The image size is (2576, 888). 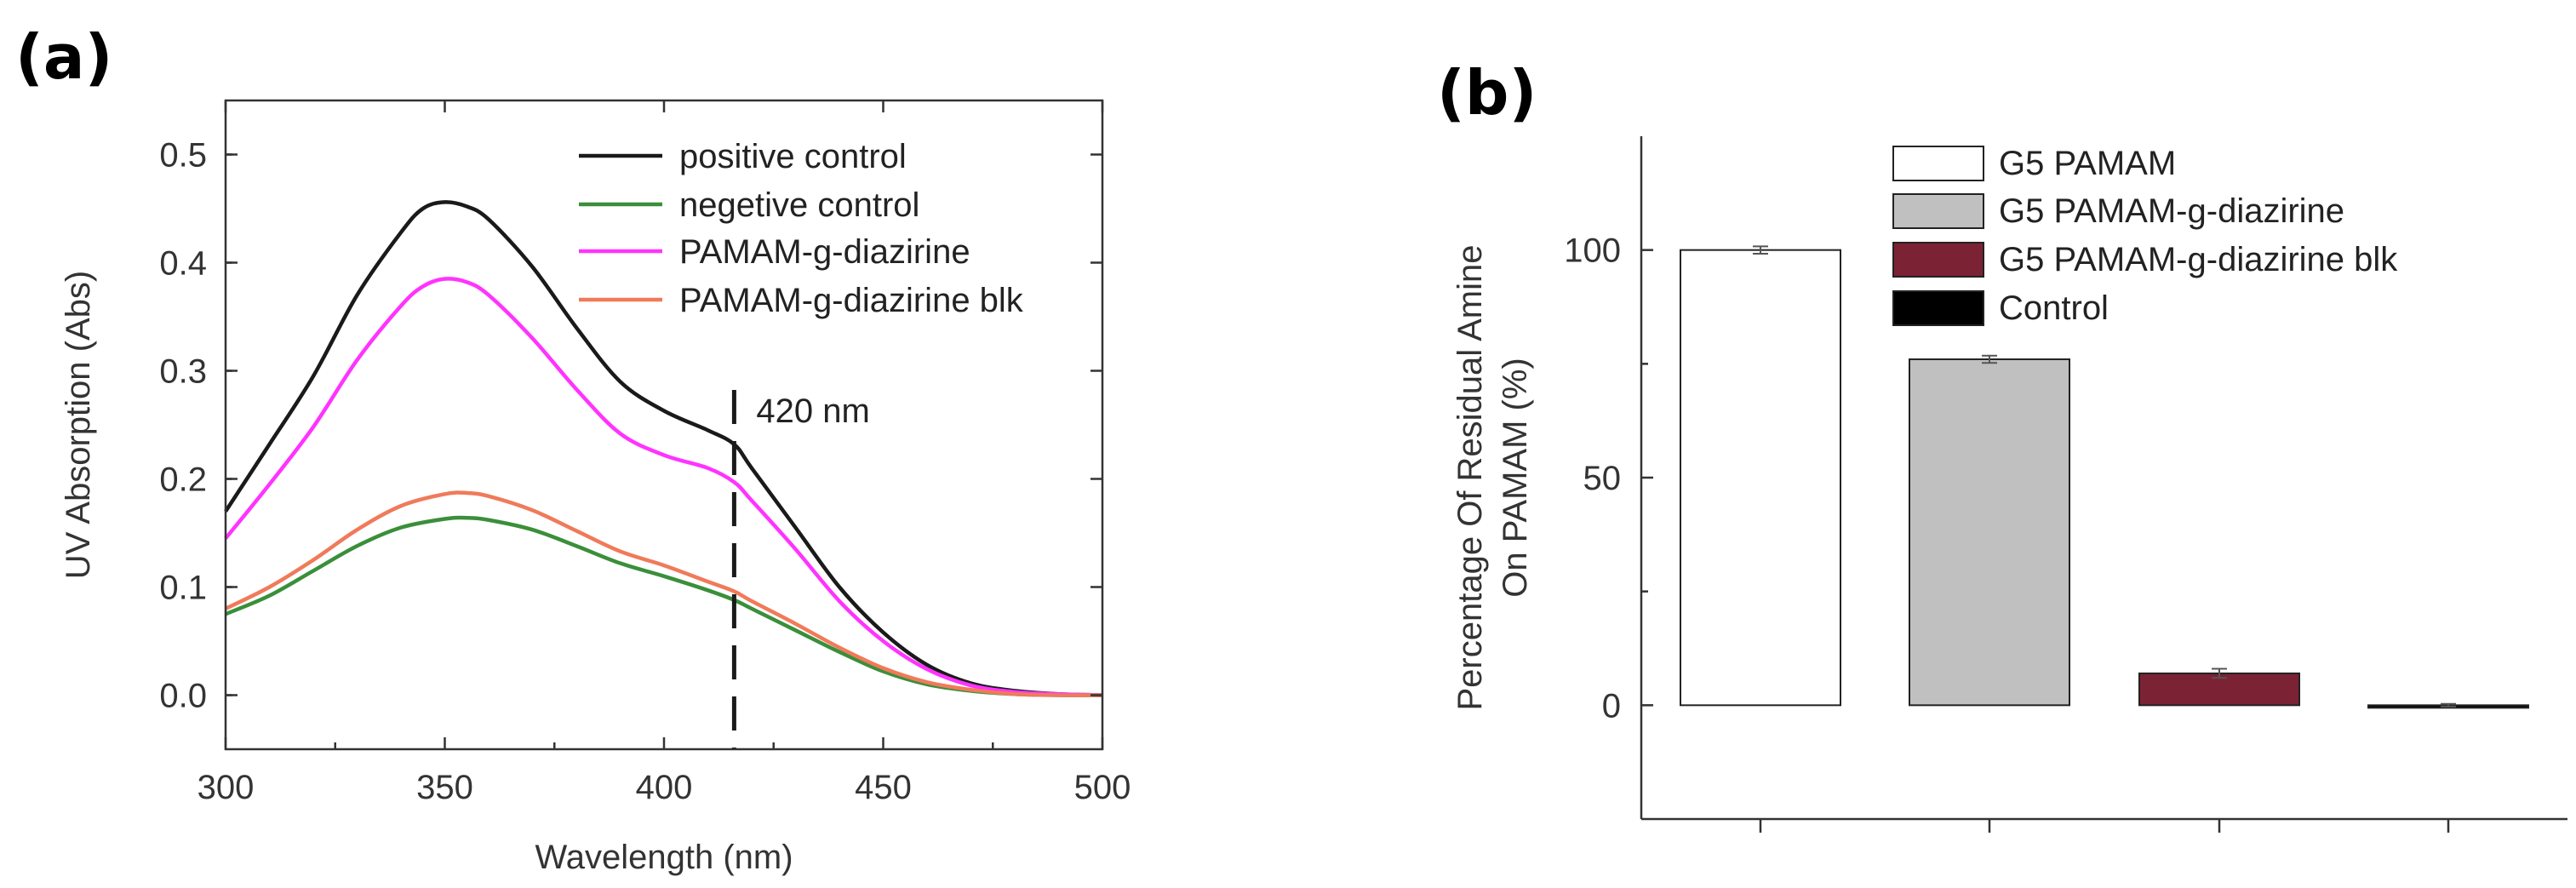 I want to click on y-axis-title-a: UV Absorption (Abs), so click(x=78, y=425).